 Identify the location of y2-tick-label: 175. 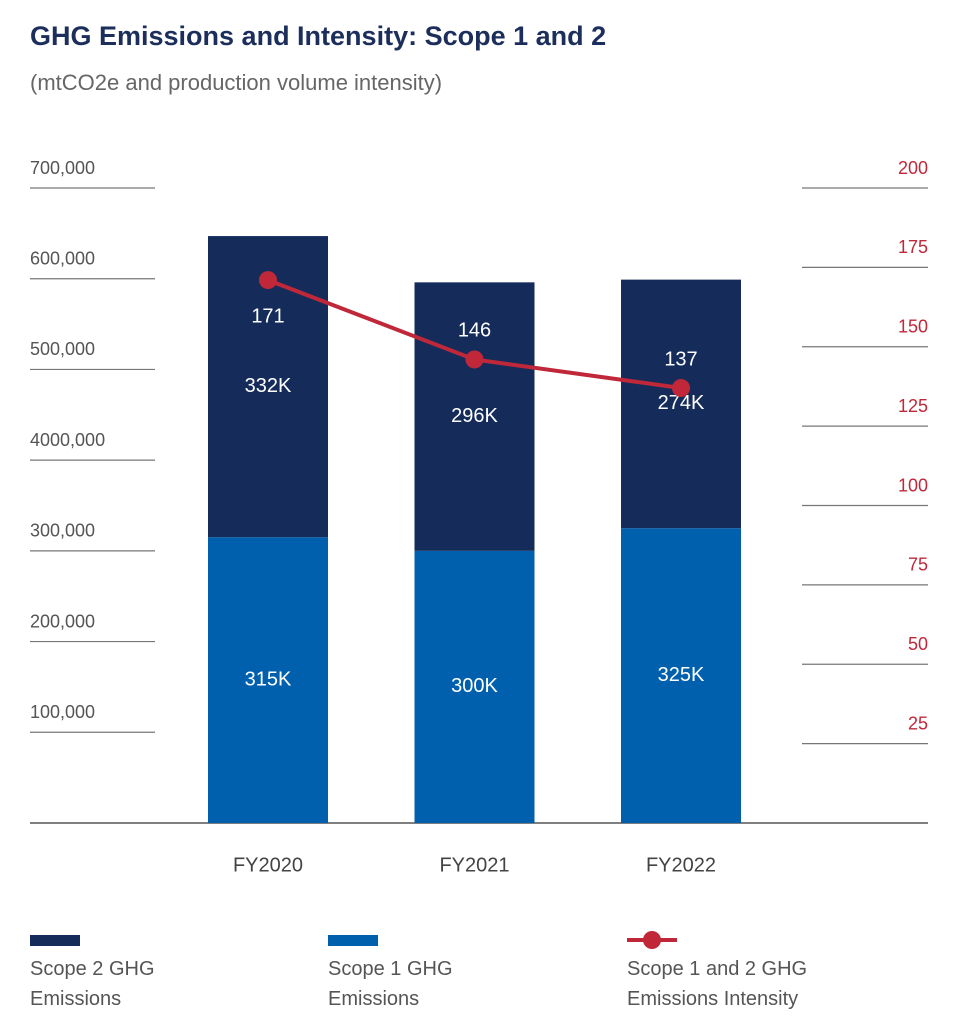
(913, 247).